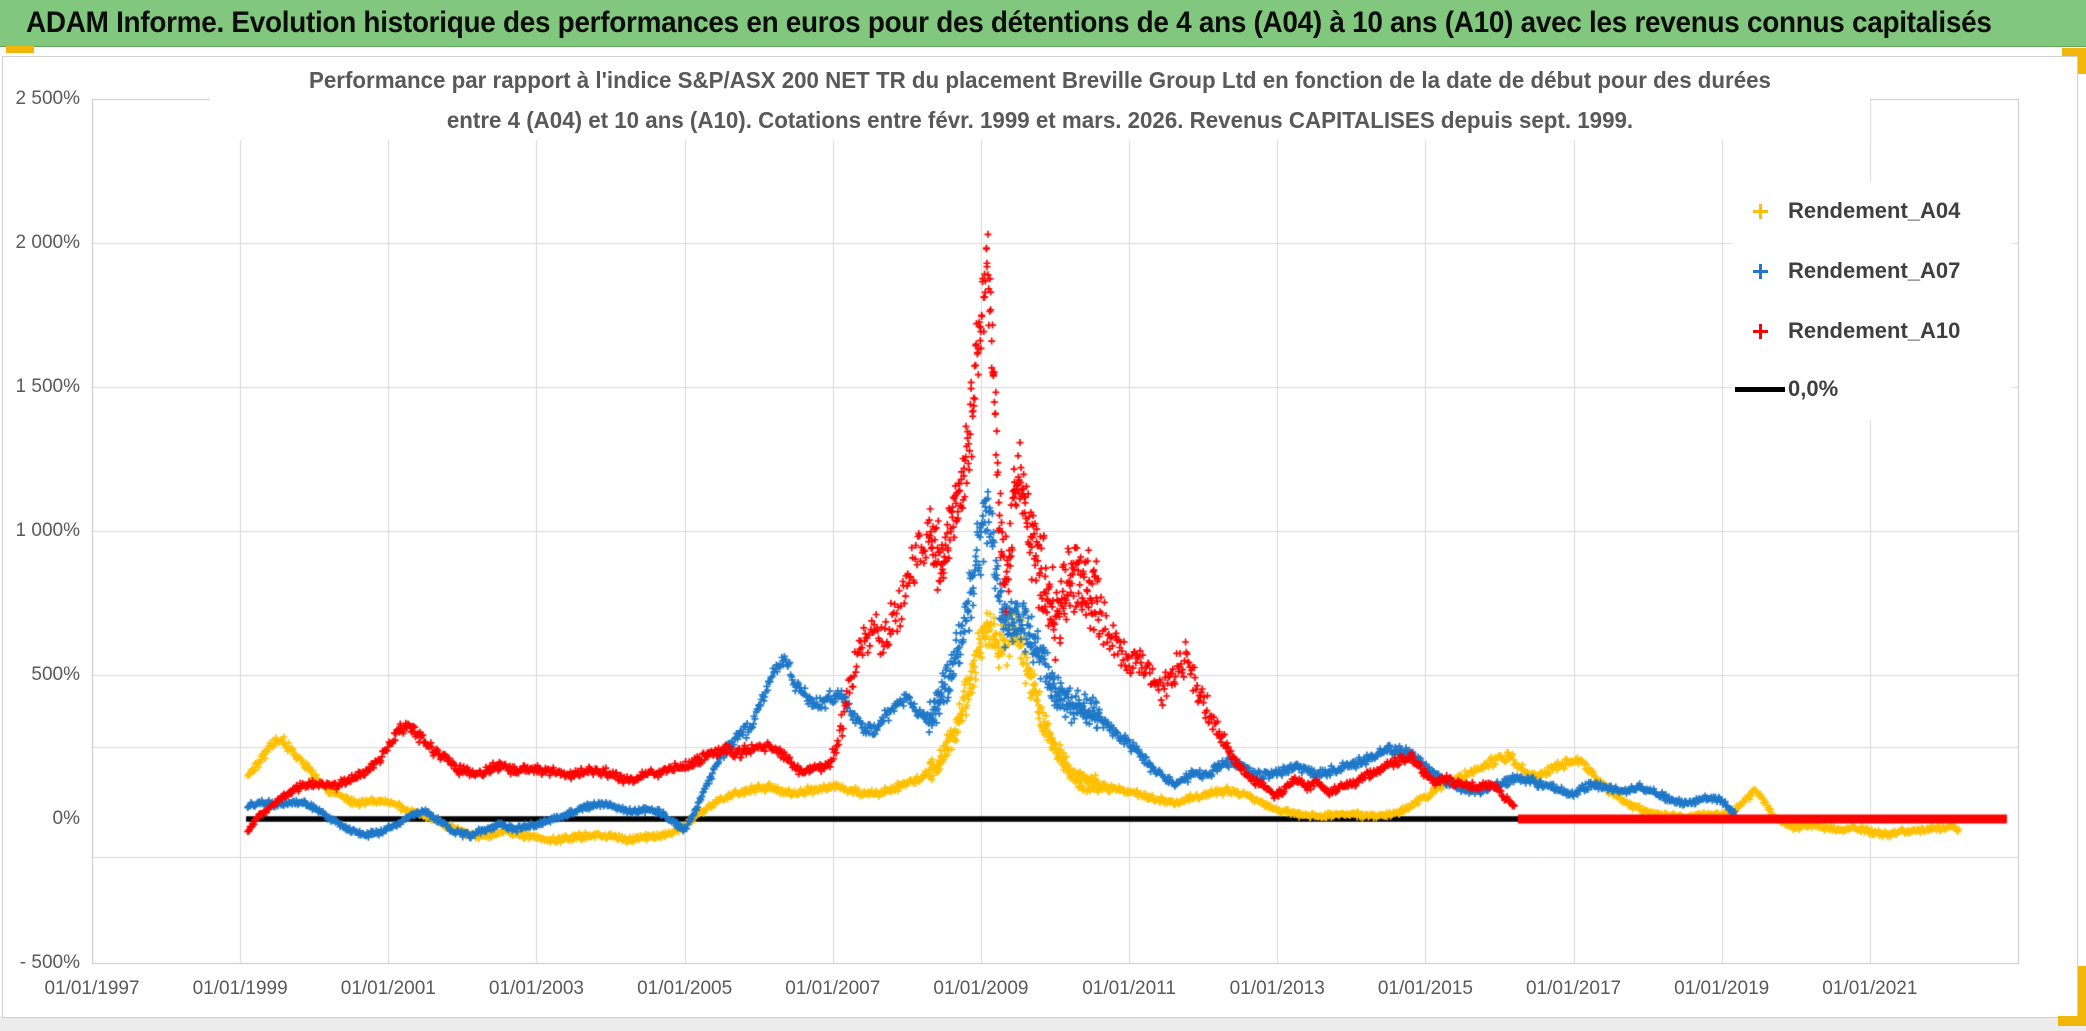 The height and width of the screenshot is (1031, 2086). Describe the element at coordinates (47, 242) in the screenshot. I see `y-axis-tick-label: 2 000%` at that location.